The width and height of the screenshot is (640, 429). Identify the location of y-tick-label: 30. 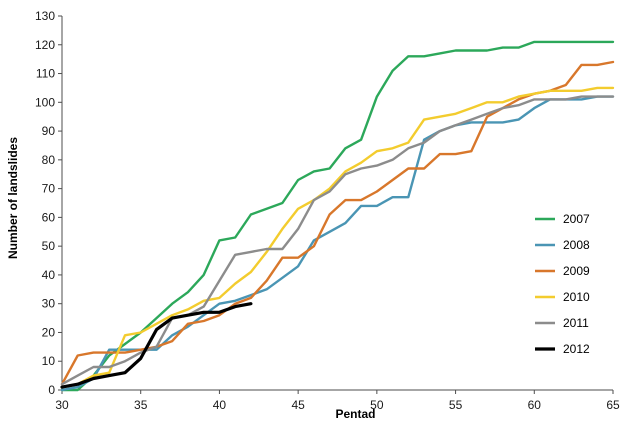
(49, 304).